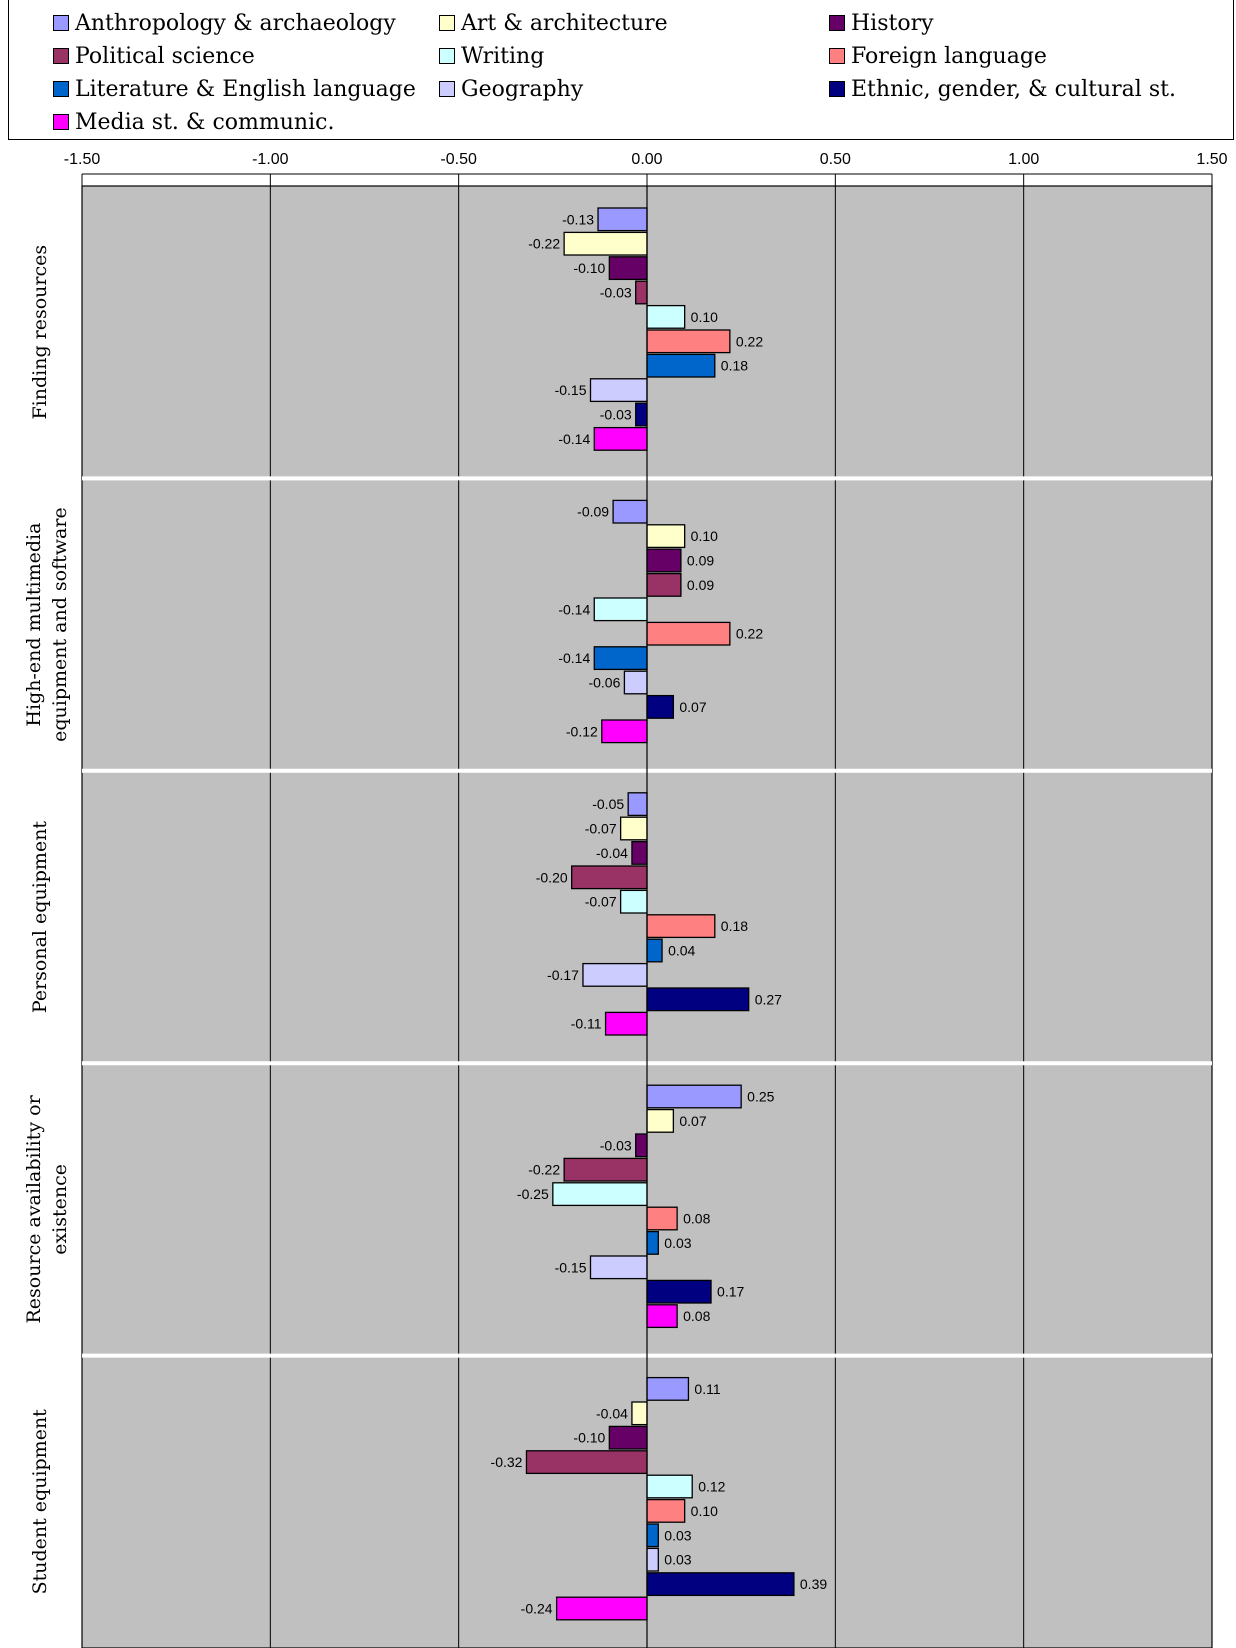 This screenshot has height=1648, width=1236. I want to click on category-label: Resource availability or existence, so click(47, 1208).